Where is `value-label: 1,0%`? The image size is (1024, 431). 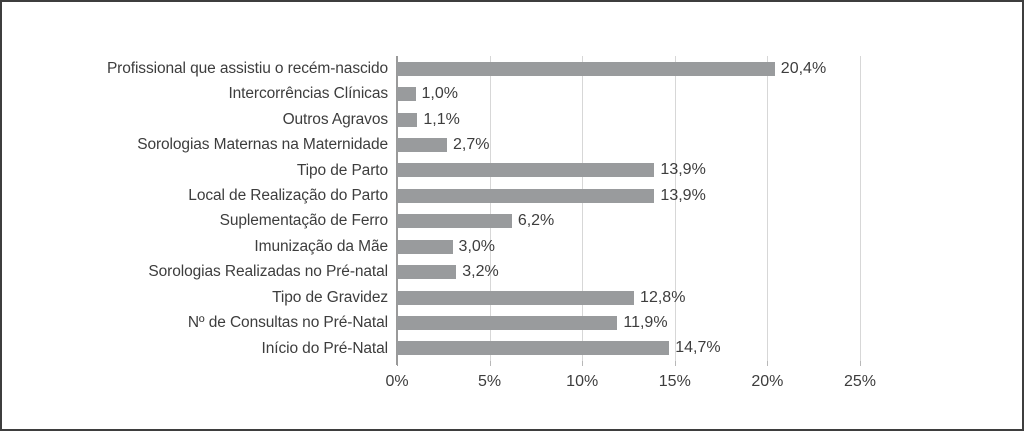
value-label: 1,0% is located at coordinates (439, 94).